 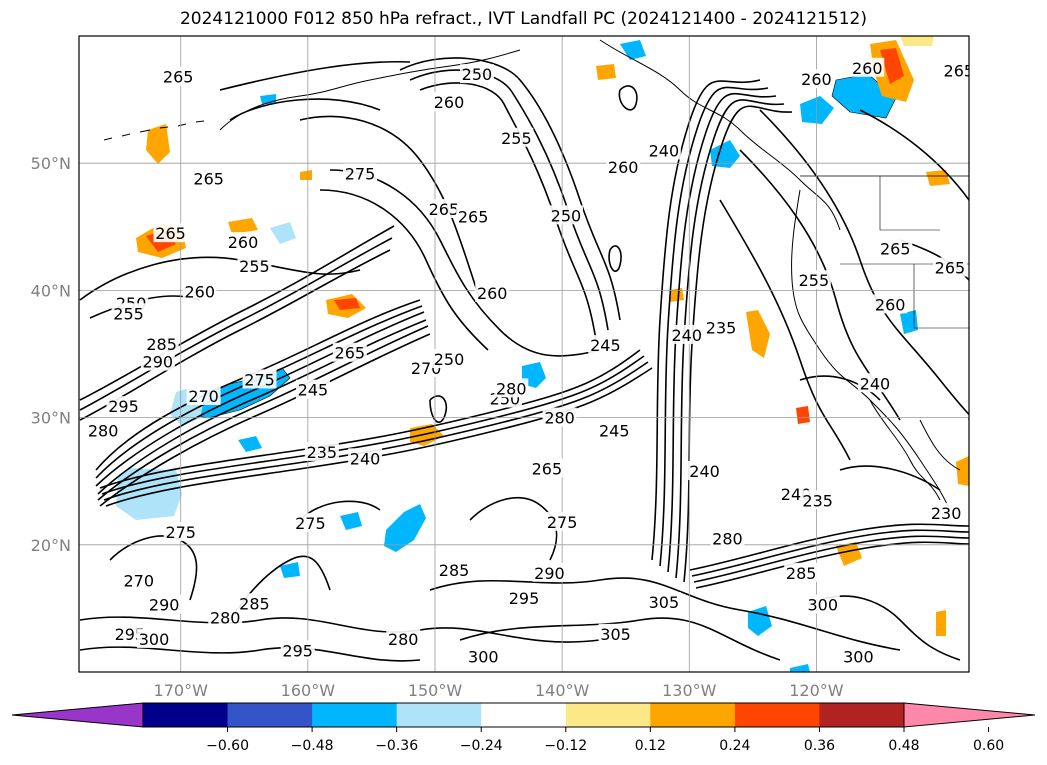 I want to click on colorbar-frame, so click(x=523, y=715).